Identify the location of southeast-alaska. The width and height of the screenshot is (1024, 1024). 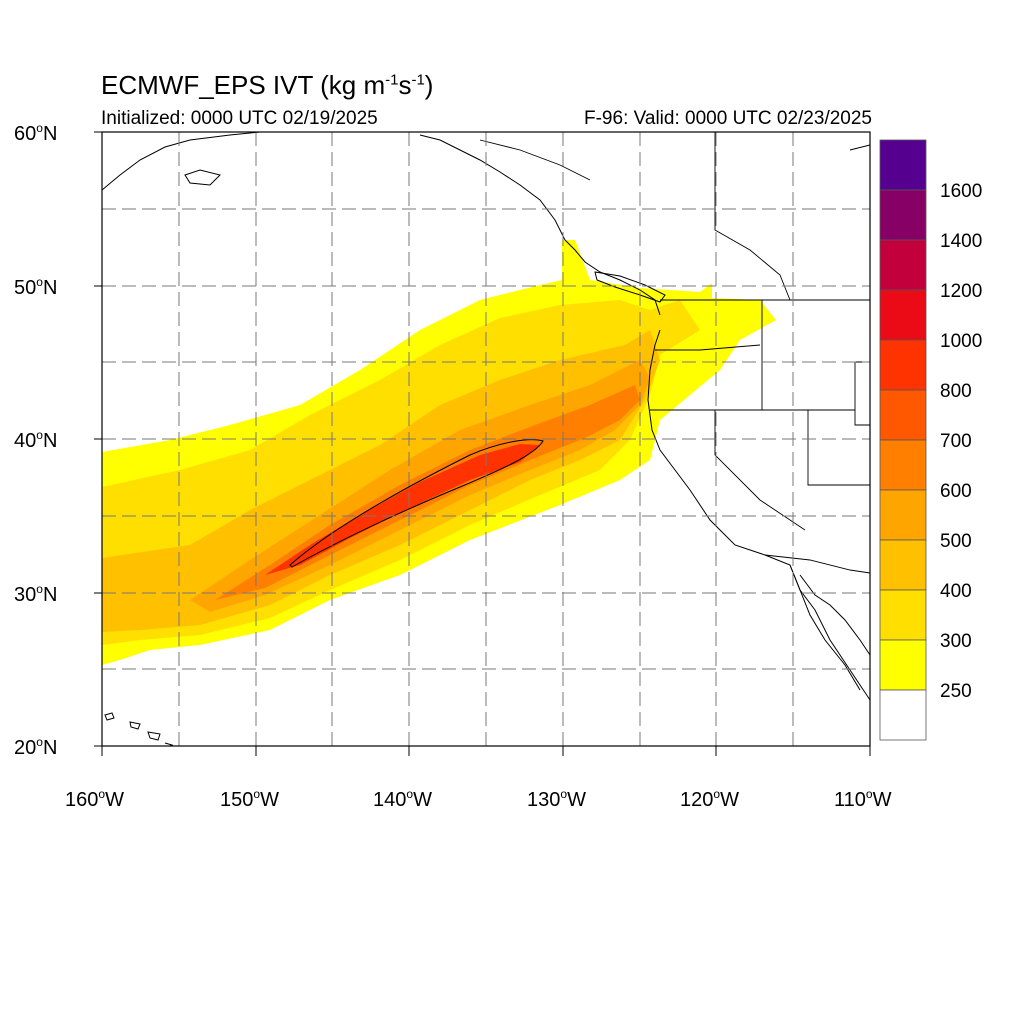
(492, 187).